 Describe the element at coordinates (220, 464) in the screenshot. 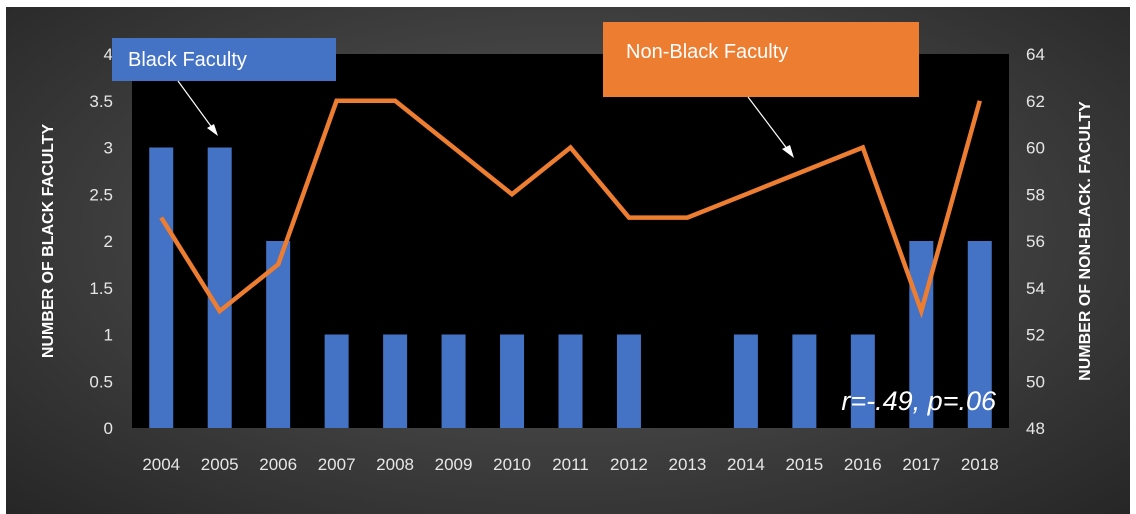

I see `x-tick: 2005` at that location.